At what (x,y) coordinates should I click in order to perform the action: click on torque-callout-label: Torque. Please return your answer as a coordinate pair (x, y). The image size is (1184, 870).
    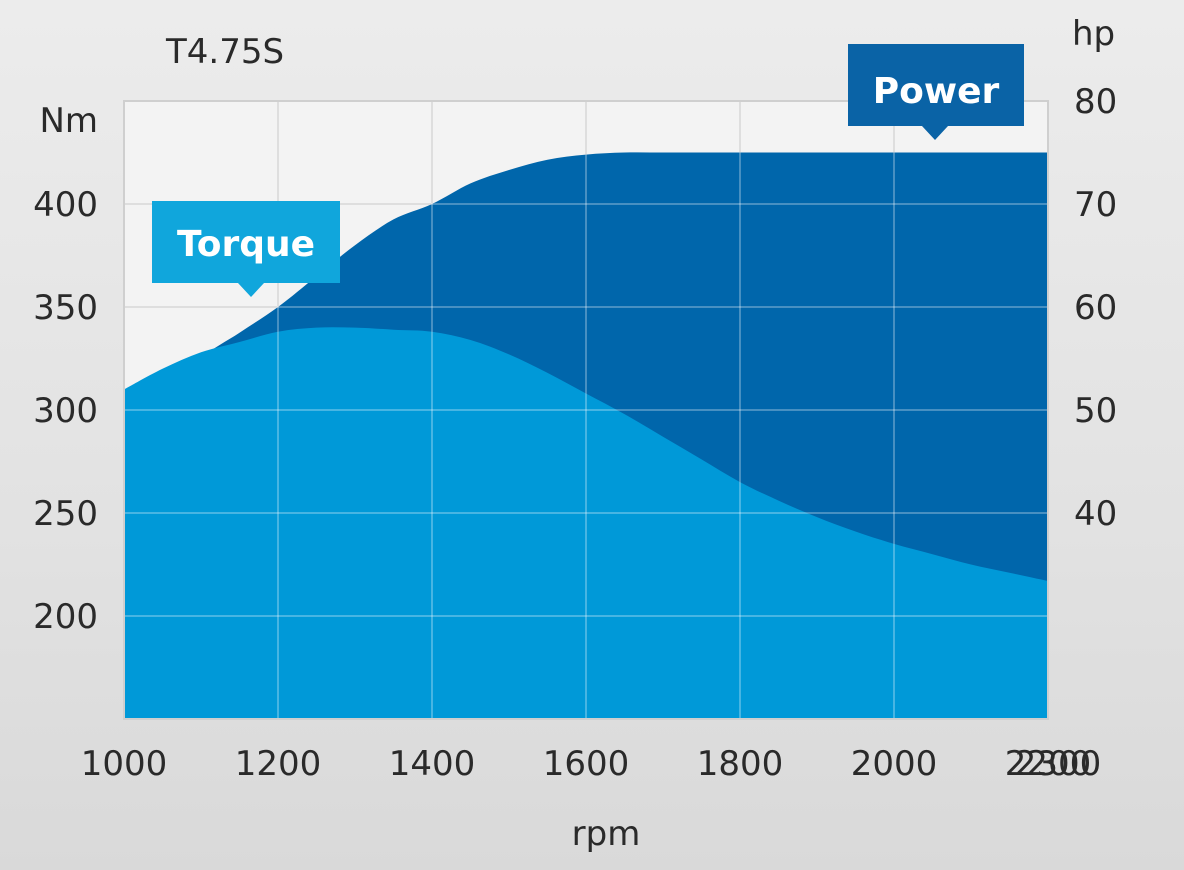
    Looking at the image, I should click on (246, 244).